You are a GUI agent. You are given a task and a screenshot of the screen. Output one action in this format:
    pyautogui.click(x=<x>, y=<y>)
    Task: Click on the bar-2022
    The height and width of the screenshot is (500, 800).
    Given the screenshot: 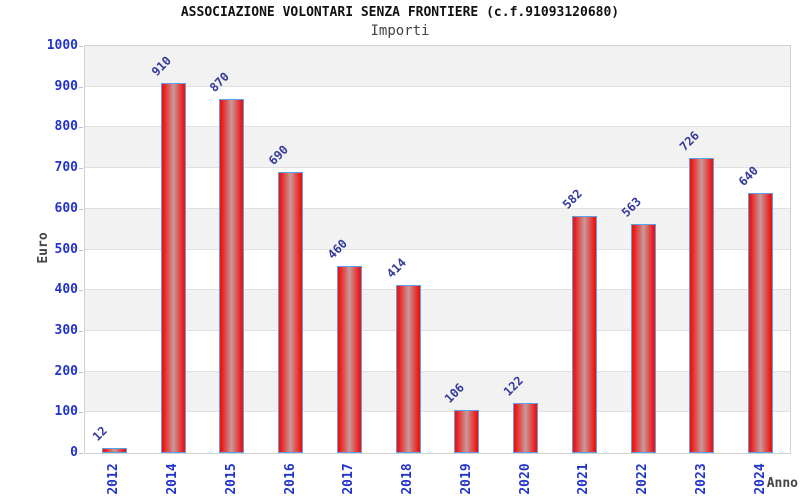 What is the action you would take?
    pyautogui.click(x=643, y=338)
    